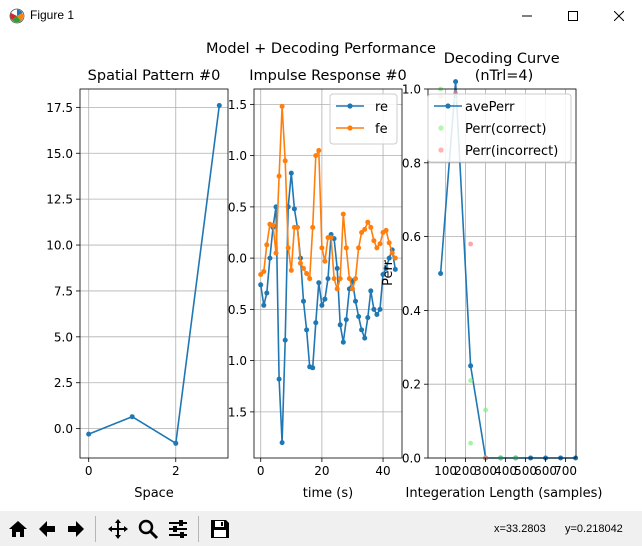 Image resolution: width=642 pixels, height=546 pixels. I want to click on axes-impulse-response-legend: re fe, so click(363, 119).